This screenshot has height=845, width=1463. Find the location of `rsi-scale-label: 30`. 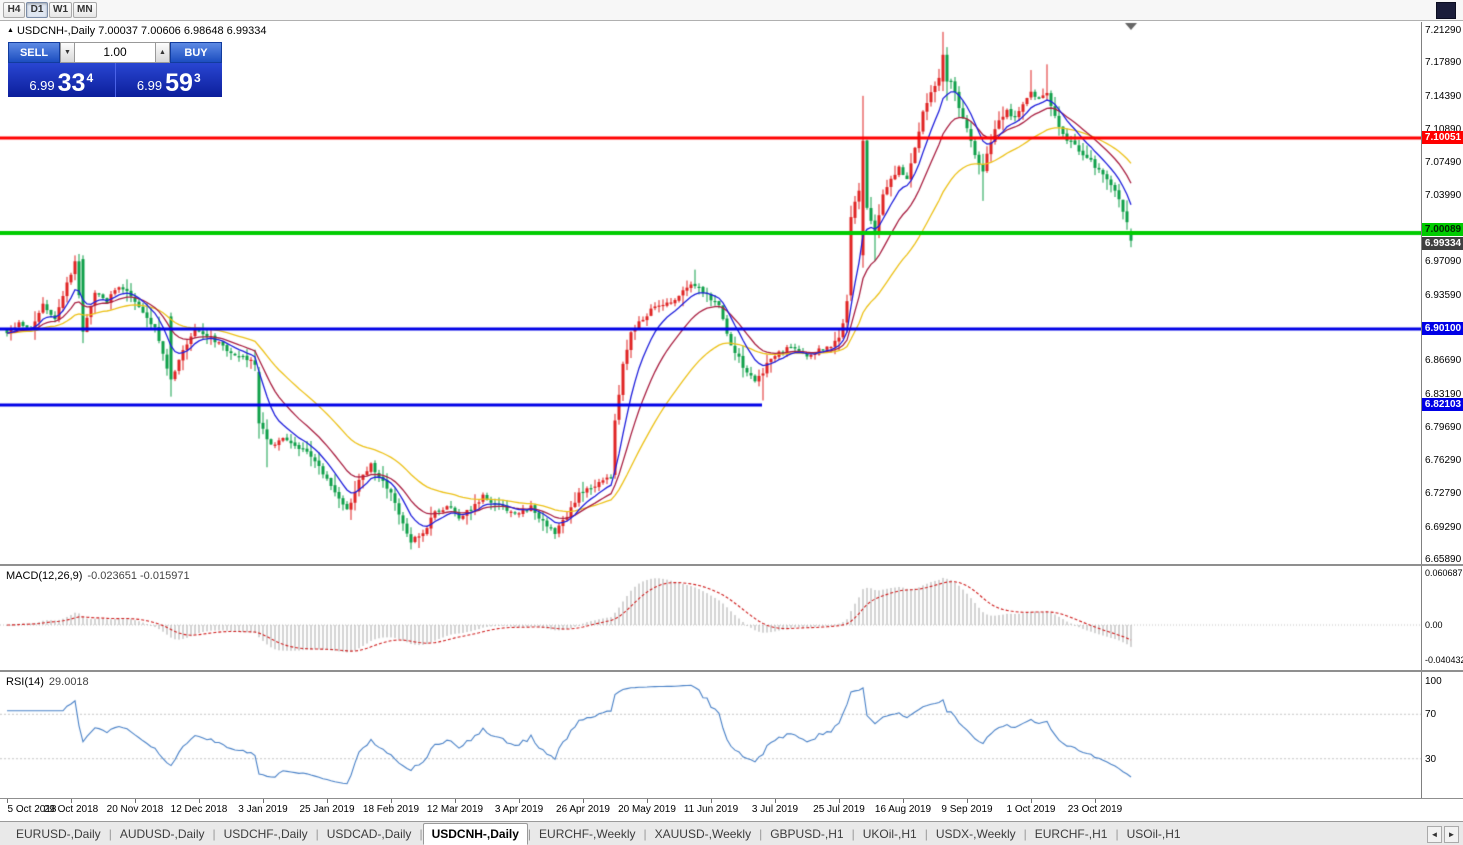

rsi-scale-label: 30 is located at coordinates (1431, 759).